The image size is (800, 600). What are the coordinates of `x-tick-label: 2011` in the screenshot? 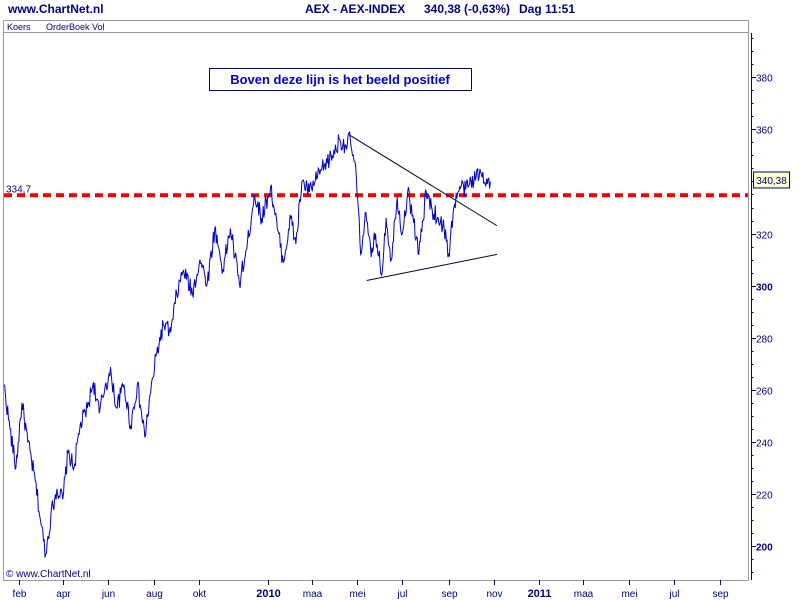 It's located at (540, 594).